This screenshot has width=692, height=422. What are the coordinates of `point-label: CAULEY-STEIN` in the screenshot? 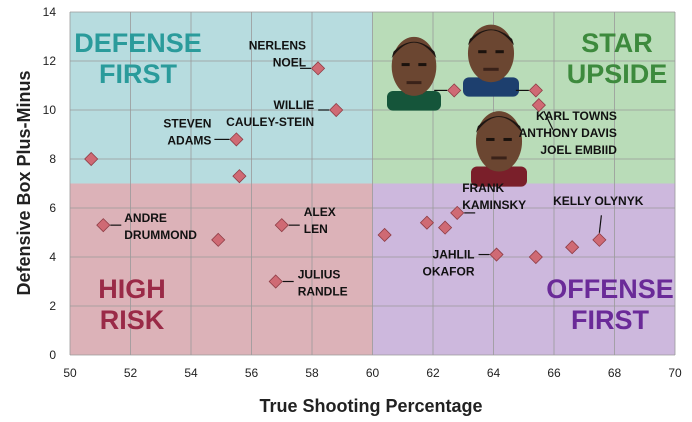 It's located at (270, 122).